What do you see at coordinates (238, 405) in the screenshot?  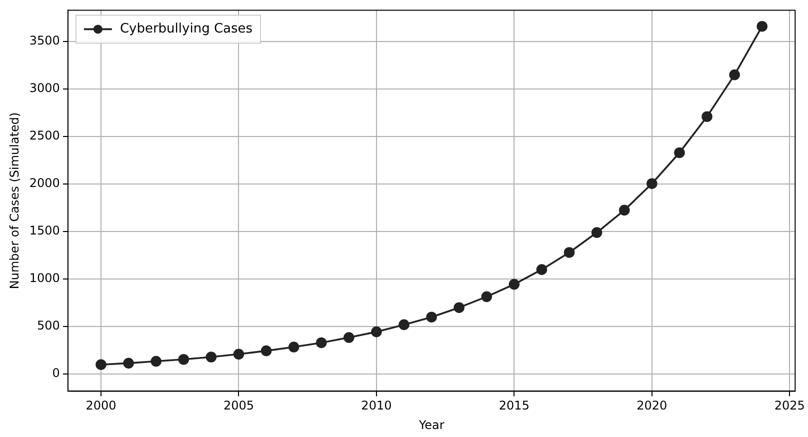 I see `x-tick-label: 2005` at bounding box center [238, 405].